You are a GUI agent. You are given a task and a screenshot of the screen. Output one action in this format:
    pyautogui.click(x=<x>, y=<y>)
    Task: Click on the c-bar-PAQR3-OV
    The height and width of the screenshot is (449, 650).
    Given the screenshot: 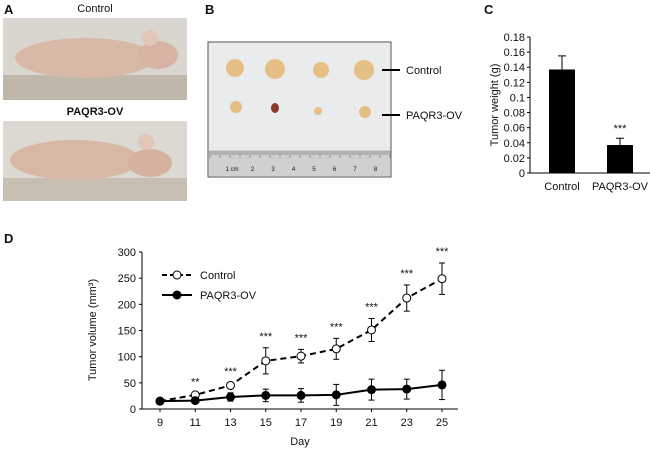 What is the action you would take?
    pyautogui.click(x=620, y=159)
    